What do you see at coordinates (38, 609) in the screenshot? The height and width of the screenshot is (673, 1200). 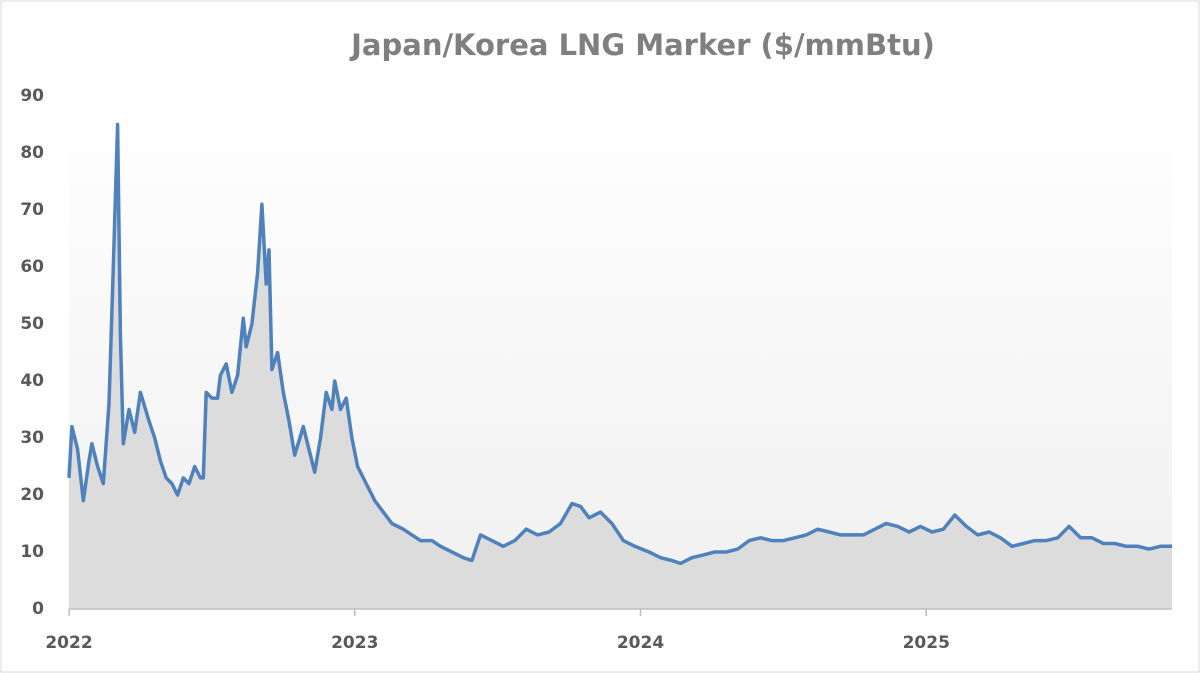 I see `y-tick-label: 0` at bounding box center [38, 609].